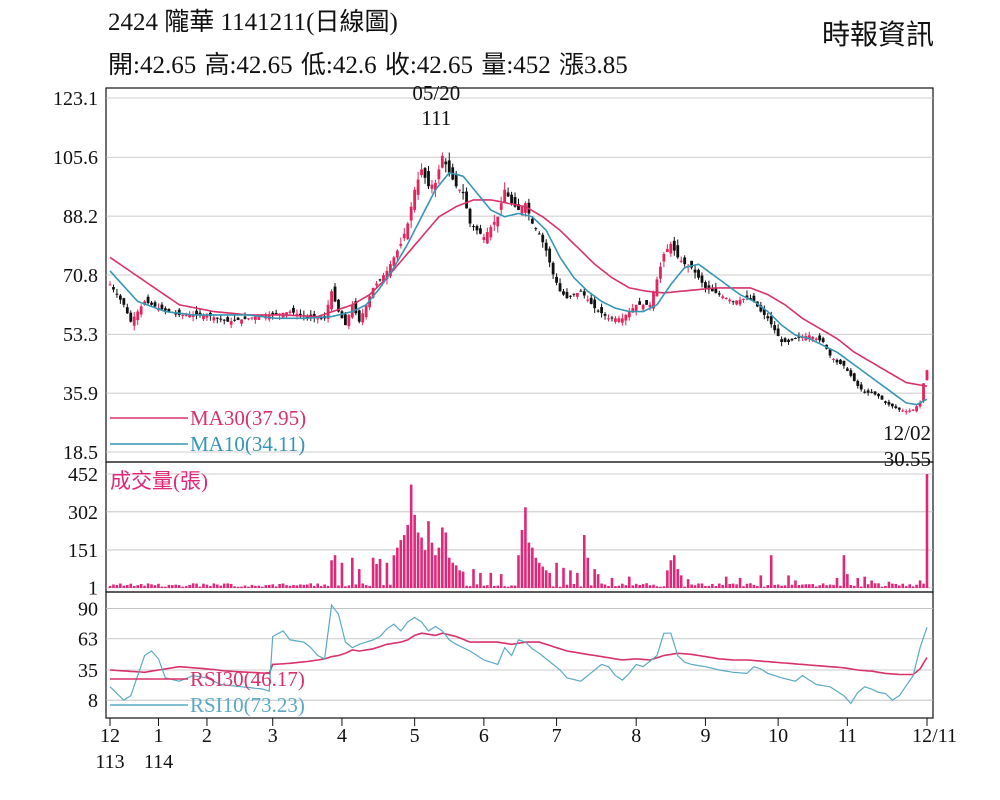  Describe the element at coordinates (484, 736) in the screenshot. I see `x-month-label: 6` at that location.